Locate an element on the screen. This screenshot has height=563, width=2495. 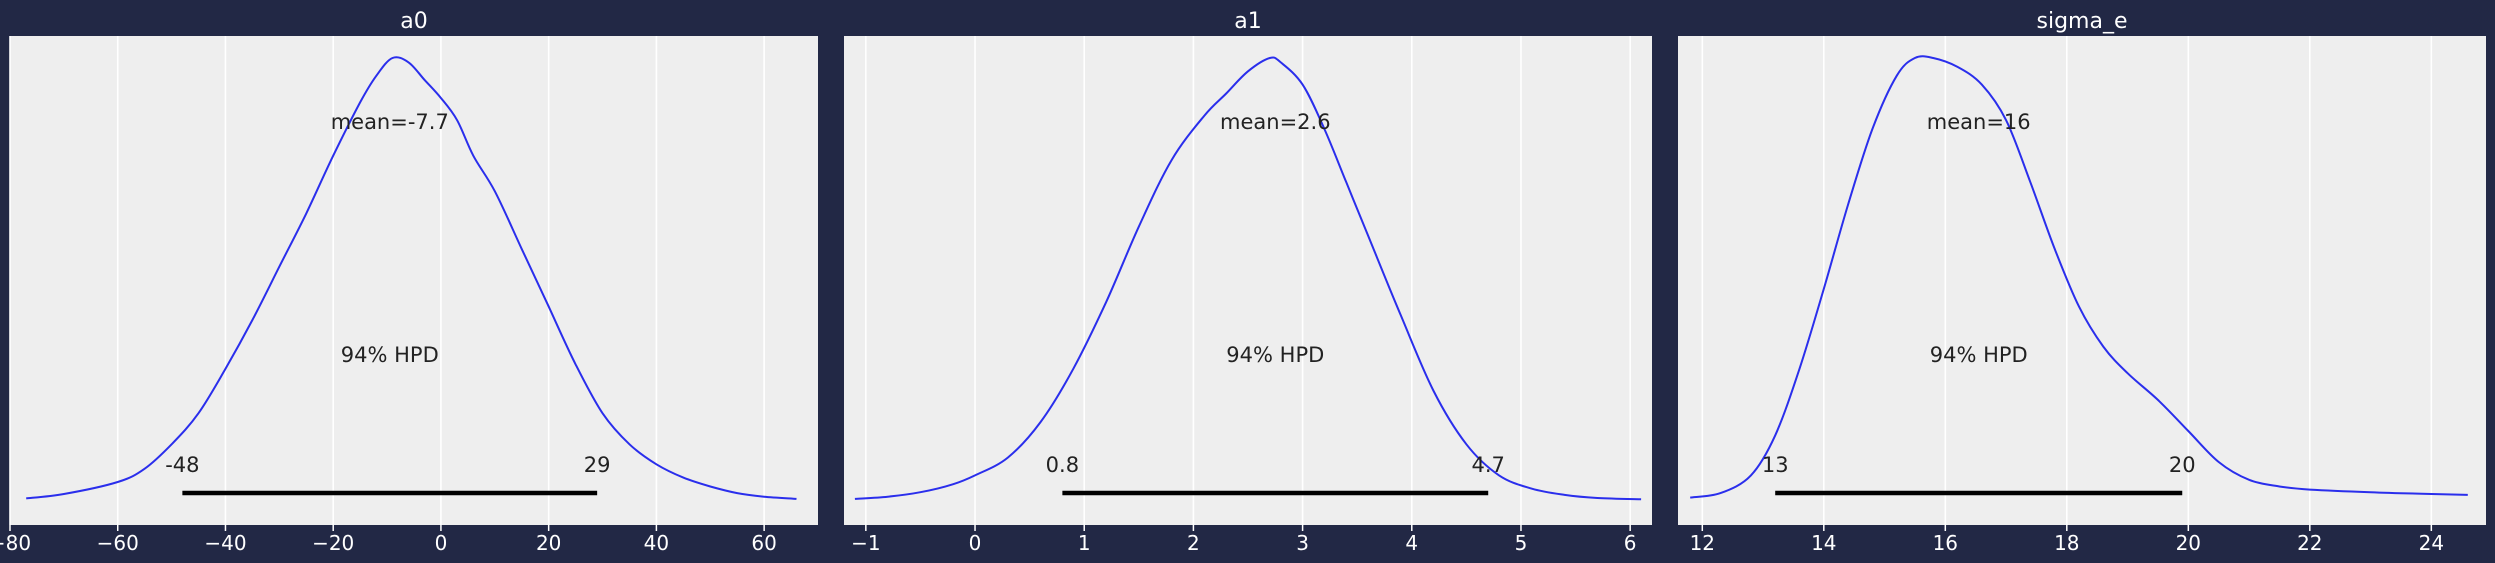
mean-label: mean=2.6 is located at coordinates (1275, 122).